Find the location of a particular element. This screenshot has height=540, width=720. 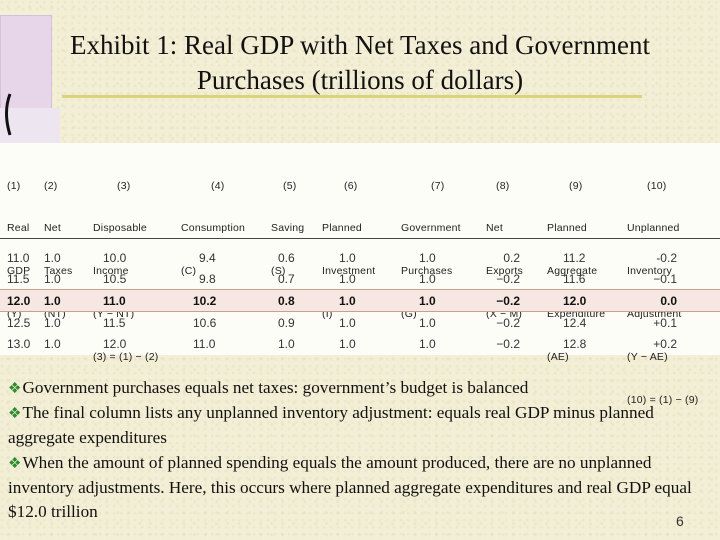

header-line: Purchases is located at coordinates (427, 271).